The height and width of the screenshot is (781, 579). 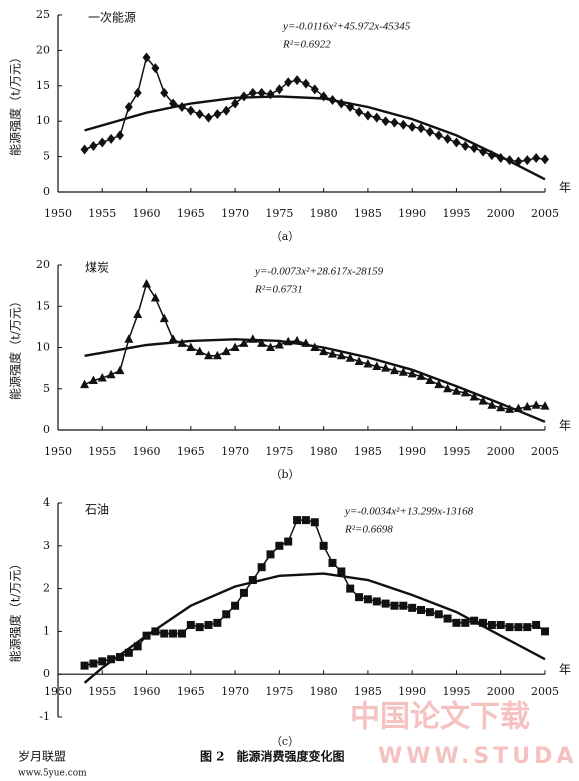 I want to click on x-tick-label: 2005, so click(x=545, y=691).